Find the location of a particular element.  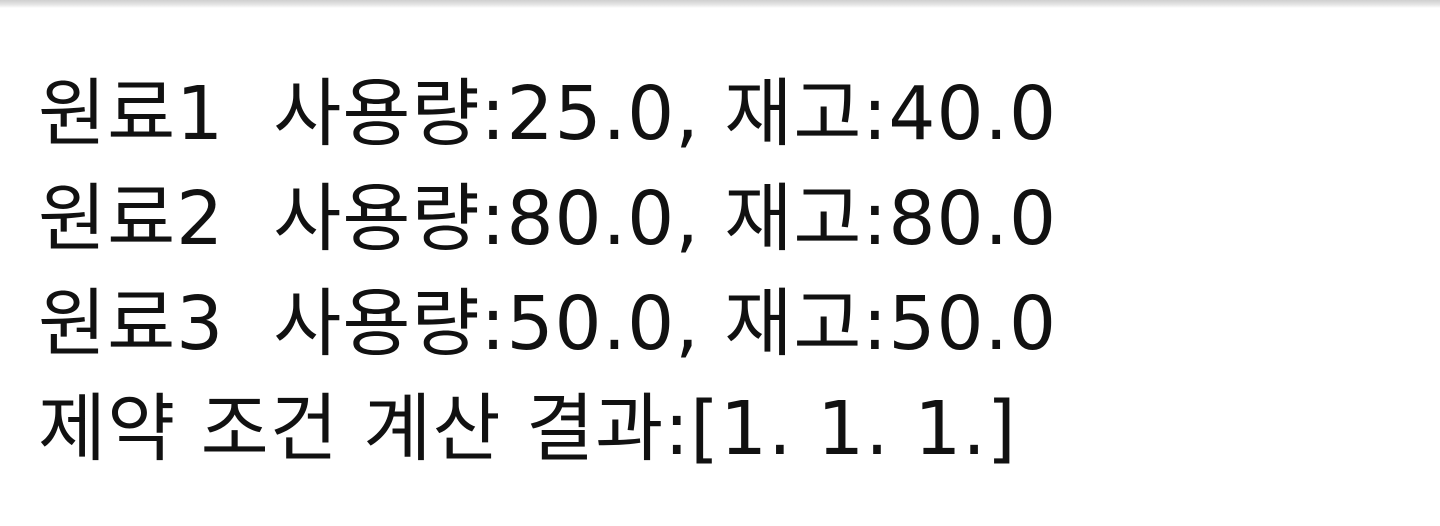

material-3-line: 원료3 사용량:50.0, 재고:50.0 is located at coordinates (548, 324).